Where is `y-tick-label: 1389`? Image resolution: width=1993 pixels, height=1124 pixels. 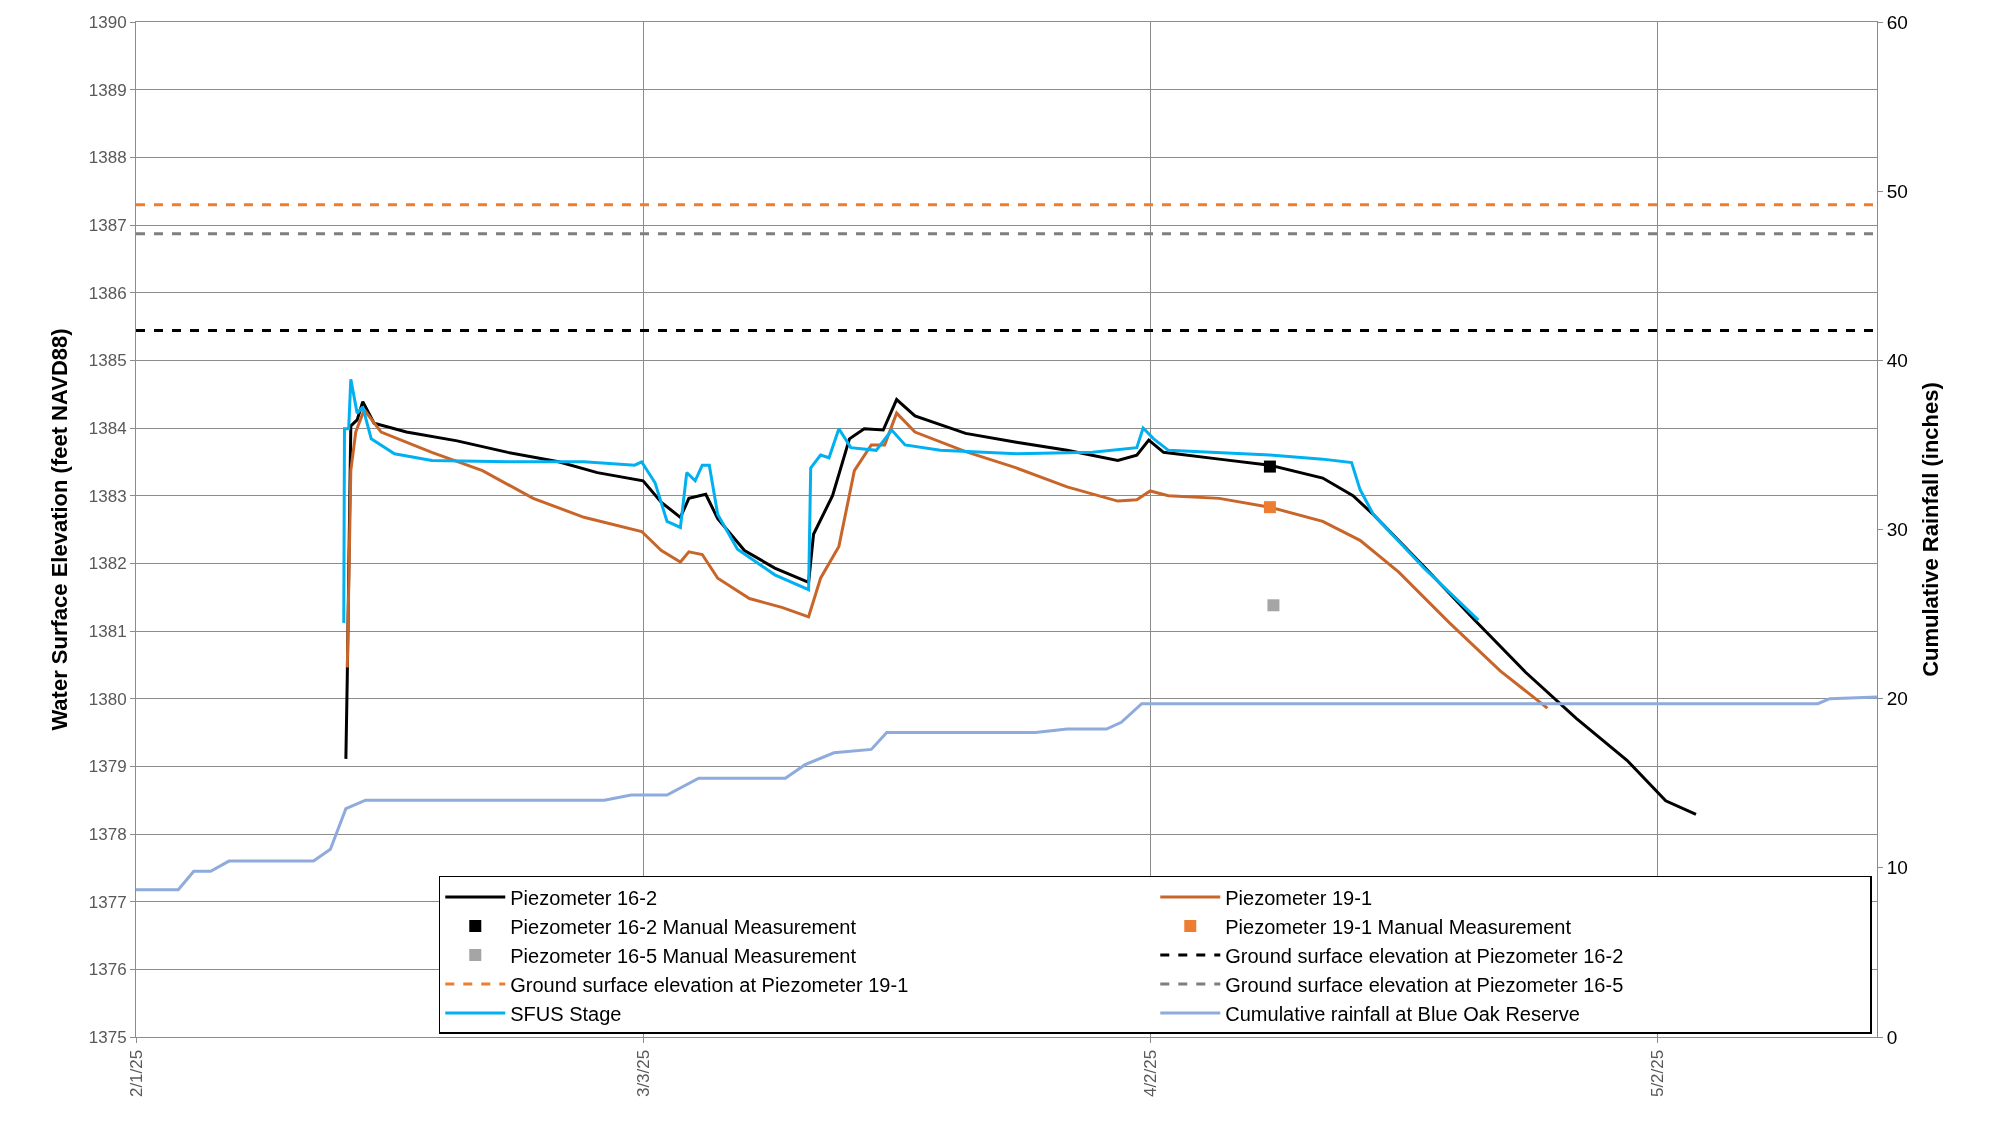
y-tick-label: 1389 is located at coordinates (107, 90).